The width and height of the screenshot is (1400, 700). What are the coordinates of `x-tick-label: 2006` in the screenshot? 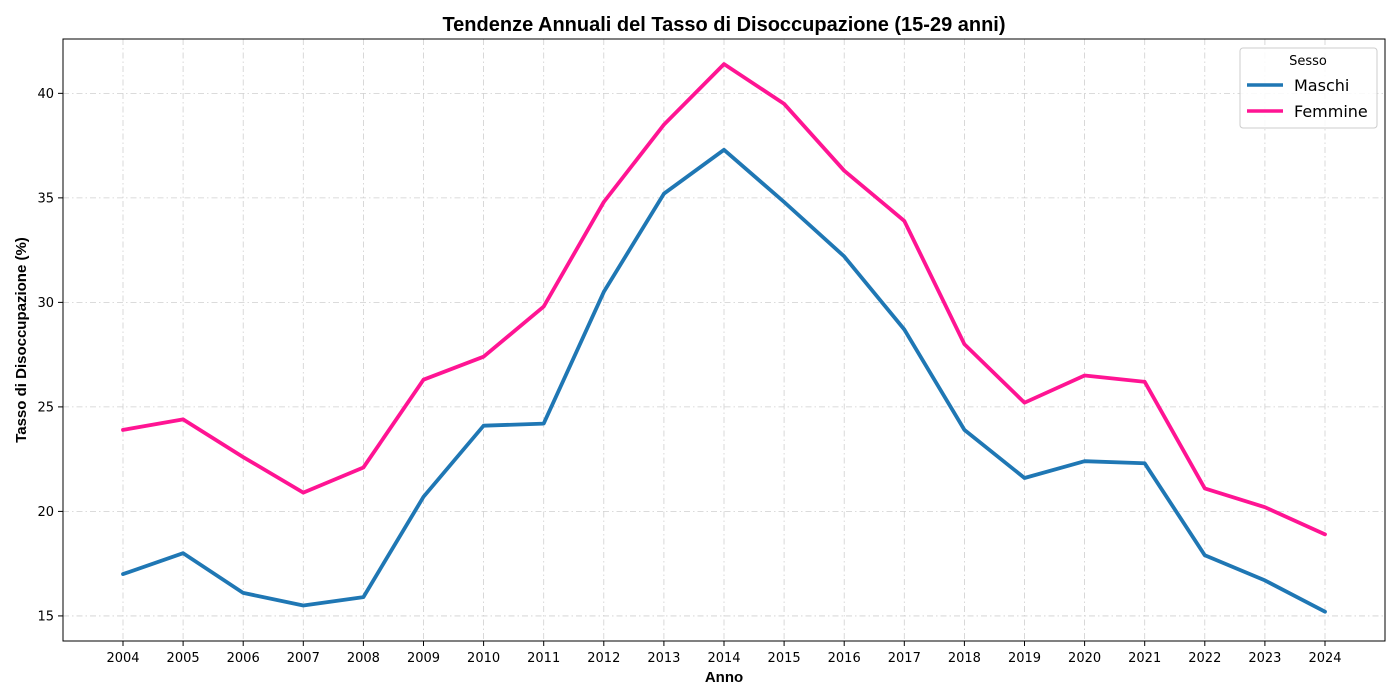 It's located at (243, 658).